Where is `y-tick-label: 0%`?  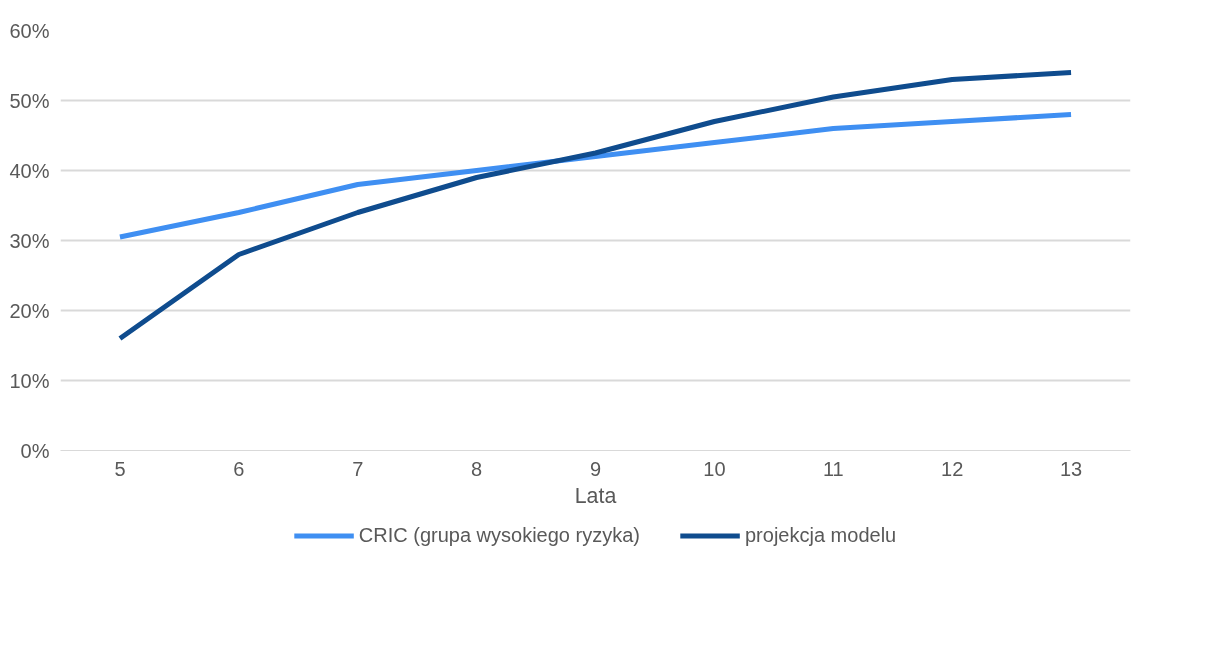
y-tick-label: 0% is located at coordinates (35, 450).